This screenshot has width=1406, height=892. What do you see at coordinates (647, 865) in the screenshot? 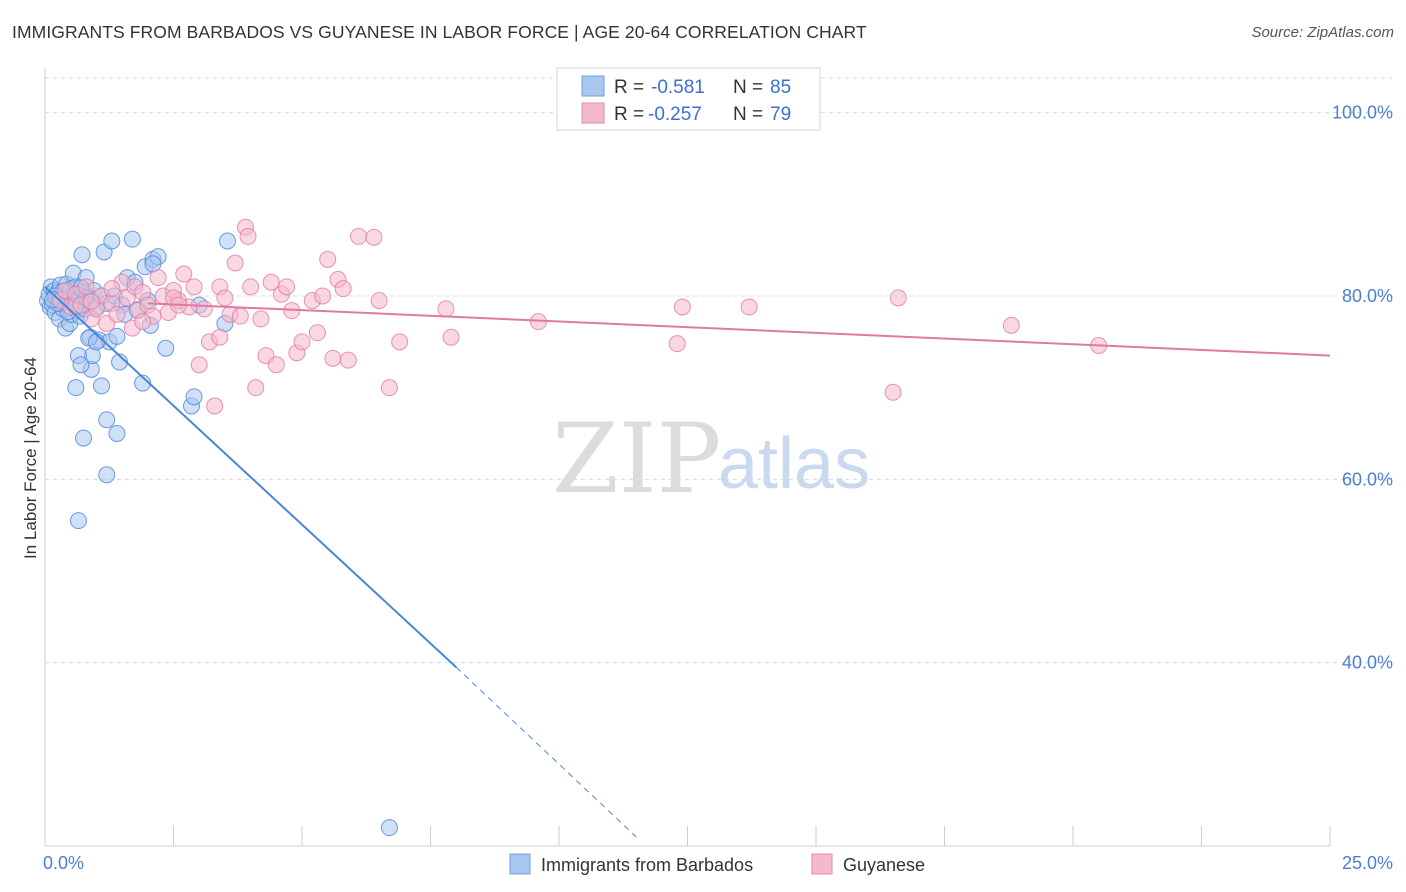
I see `bottom-legend-label-barbados: Immigrants from Barbados` at bounding box center [647, 865].